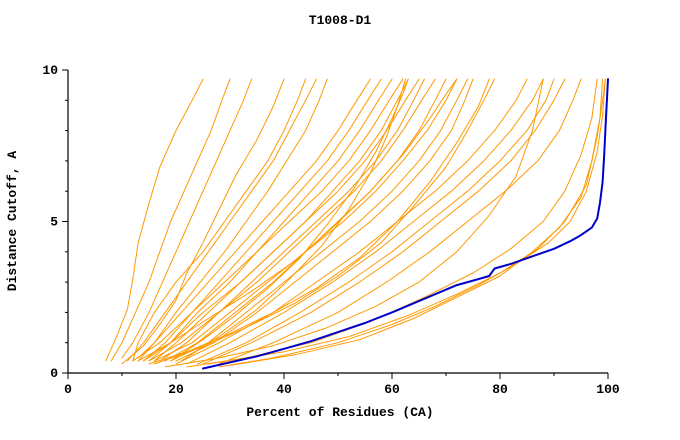 The image size is (680, 440). I want to click on x-axis-label: Percent of Residues (CA), so click(339, 412).